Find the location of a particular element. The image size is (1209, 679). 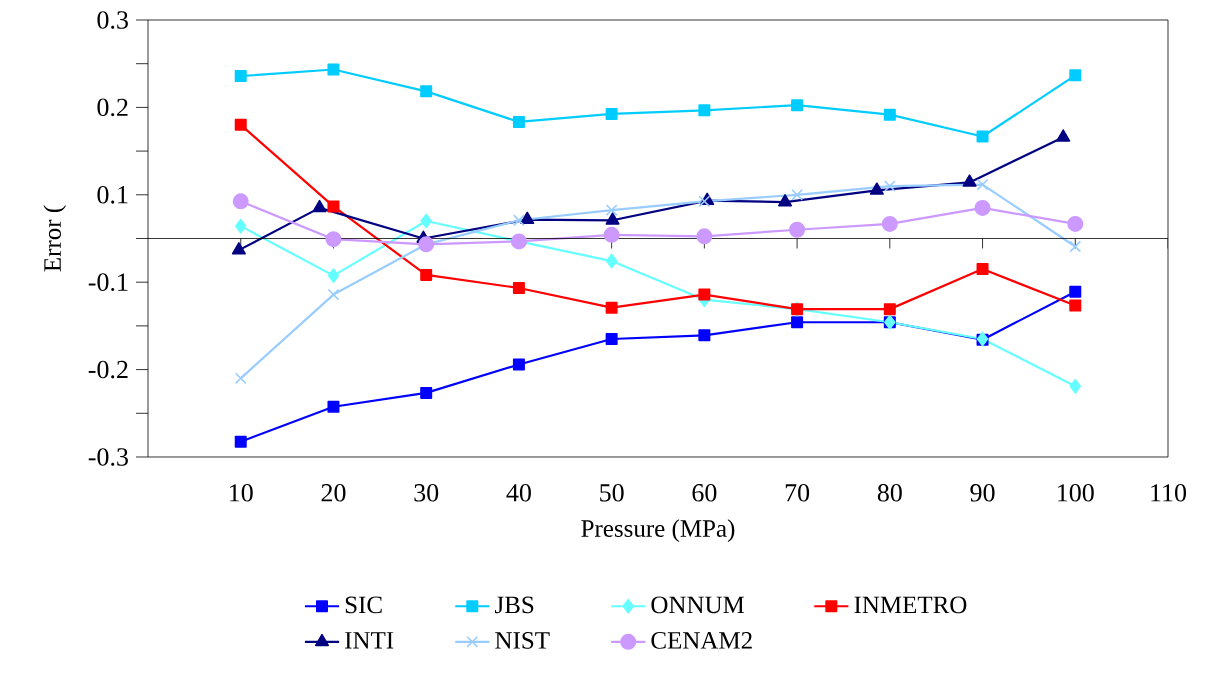

legend-label: SIC is located at coordinates (363, 605).